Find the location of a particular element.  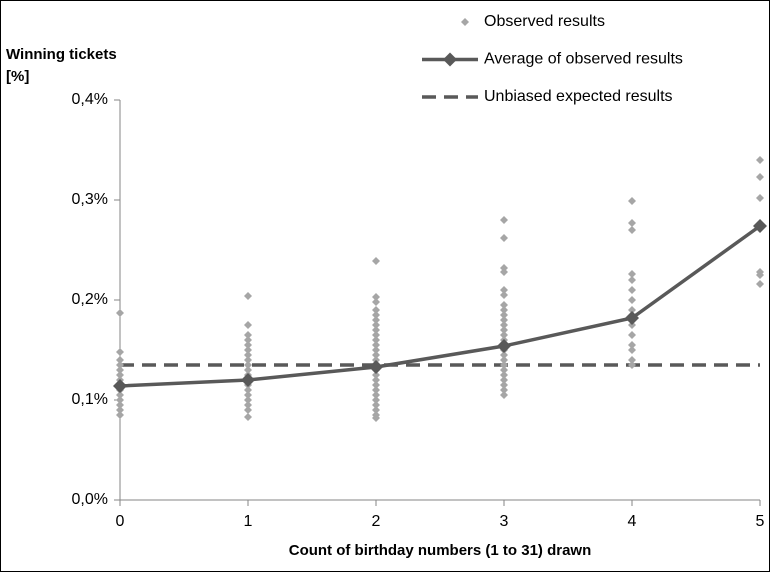

x-tick-label: 4 is located at coordinates (632, 521).